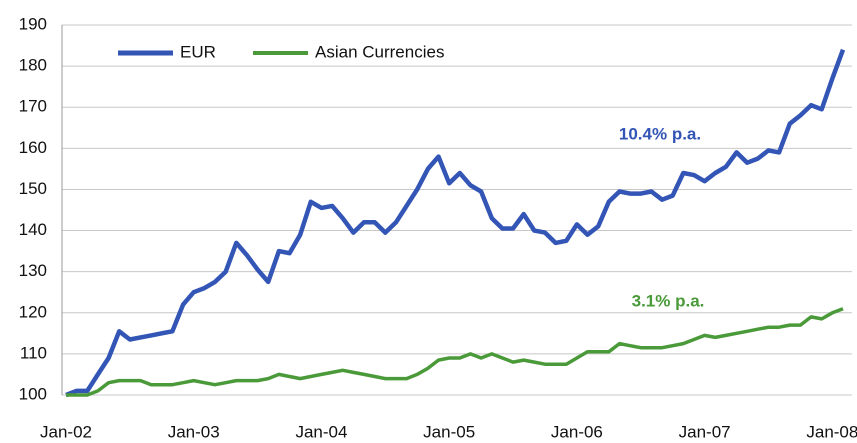 The width and height of the screenshot is (857, 443). Describe the element at coordinates (66, 431) in the screenshot. I see `x-tick-label: Jan-02` at that location.